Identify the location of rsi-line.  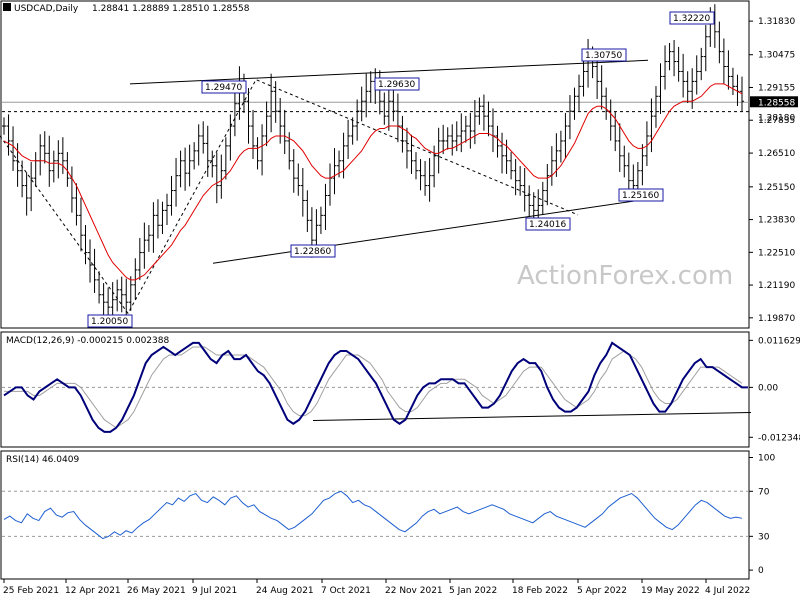
(373, 515).